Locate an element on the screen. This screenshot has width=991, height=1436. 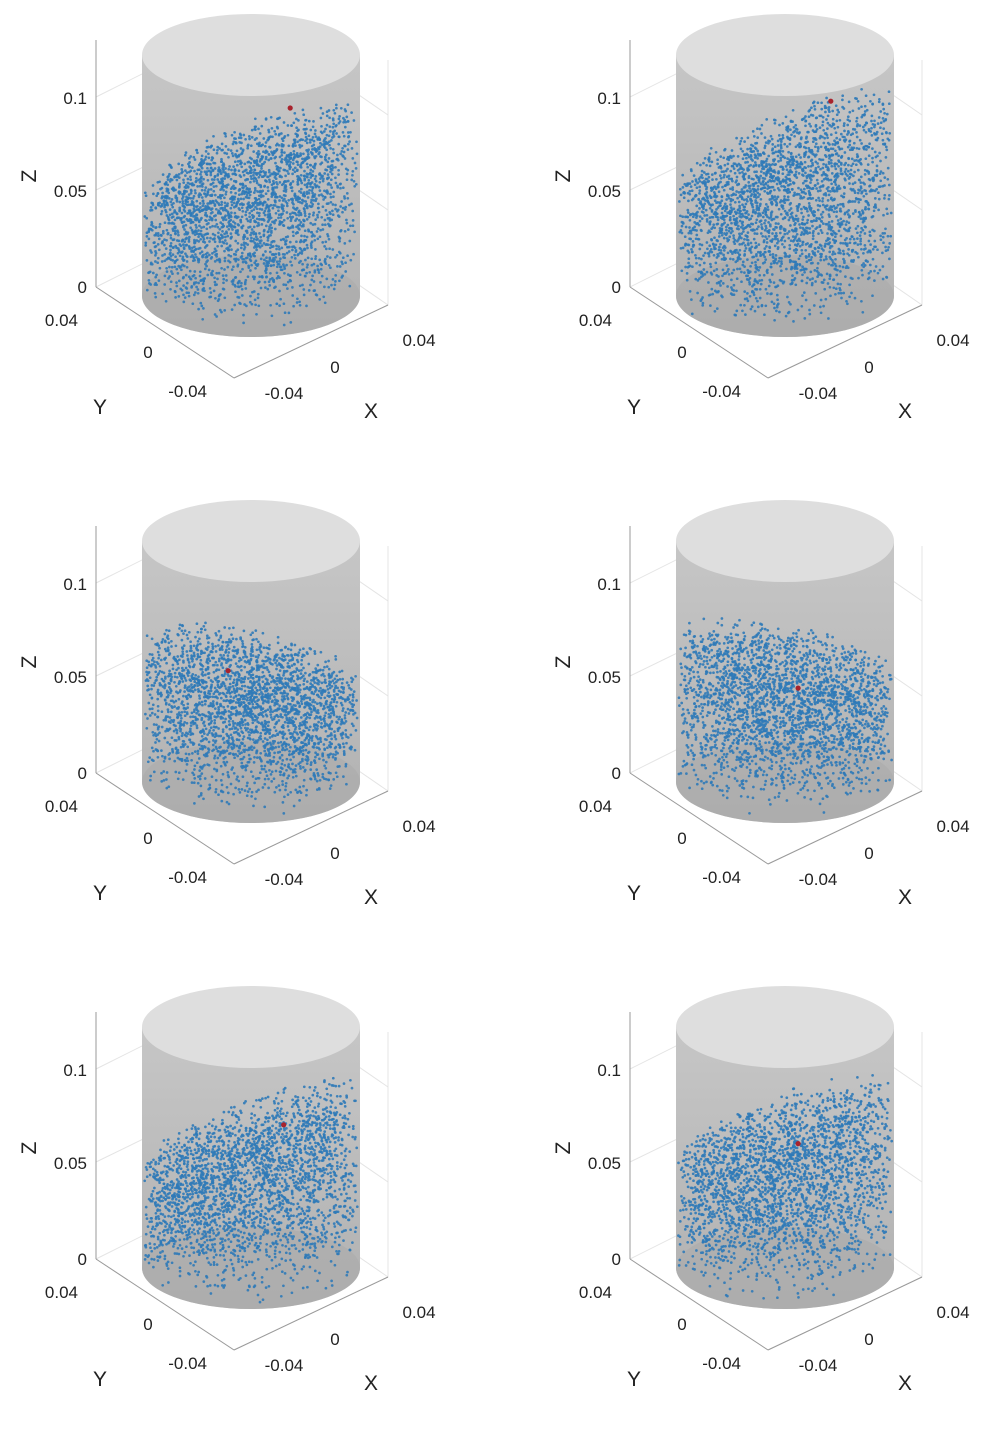
z-tick-label: 0.05 is located at coordinates (70, 191).